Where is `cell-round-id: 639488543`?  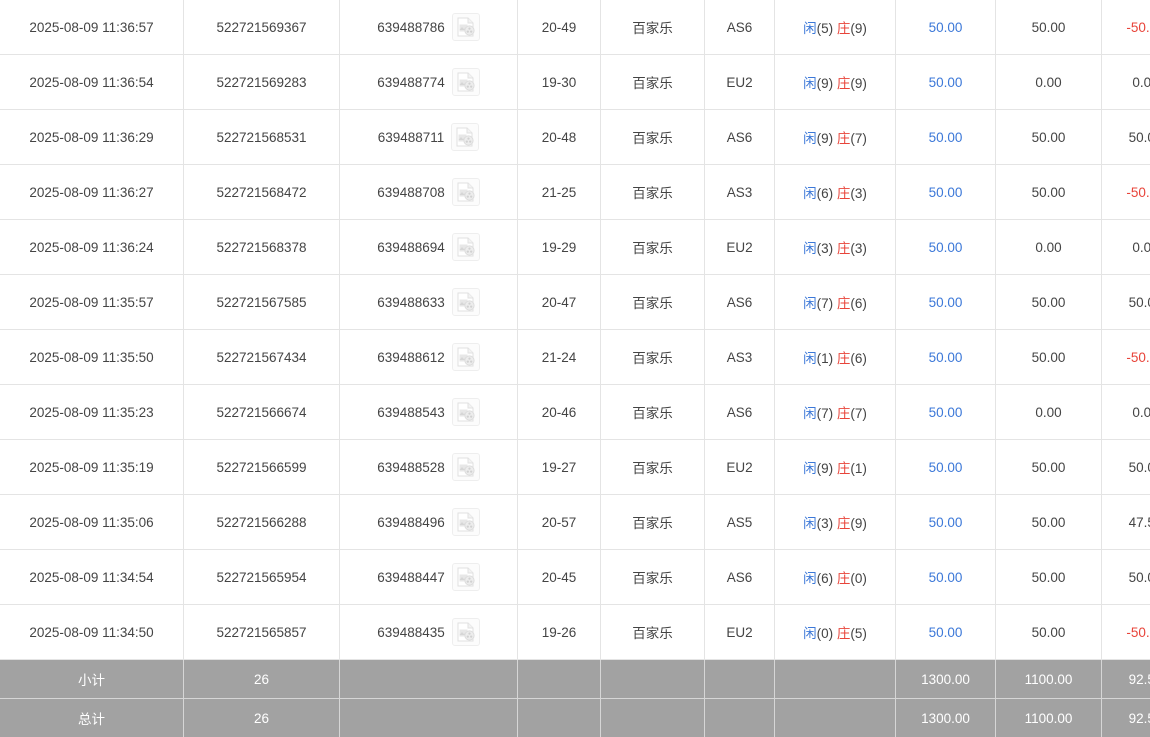 cell-round-id: 639488543 is located at coordinates (429, 412).